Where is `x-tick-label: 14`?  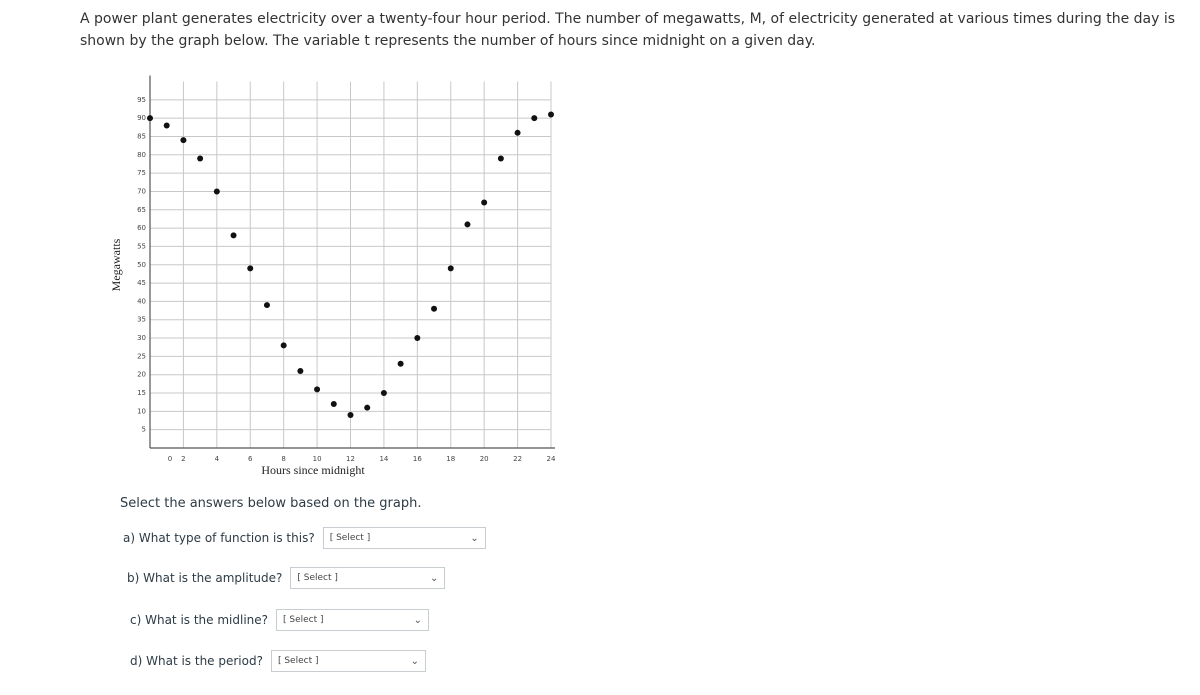 x-tick-label: 14 is located at coordinates (383, 459).